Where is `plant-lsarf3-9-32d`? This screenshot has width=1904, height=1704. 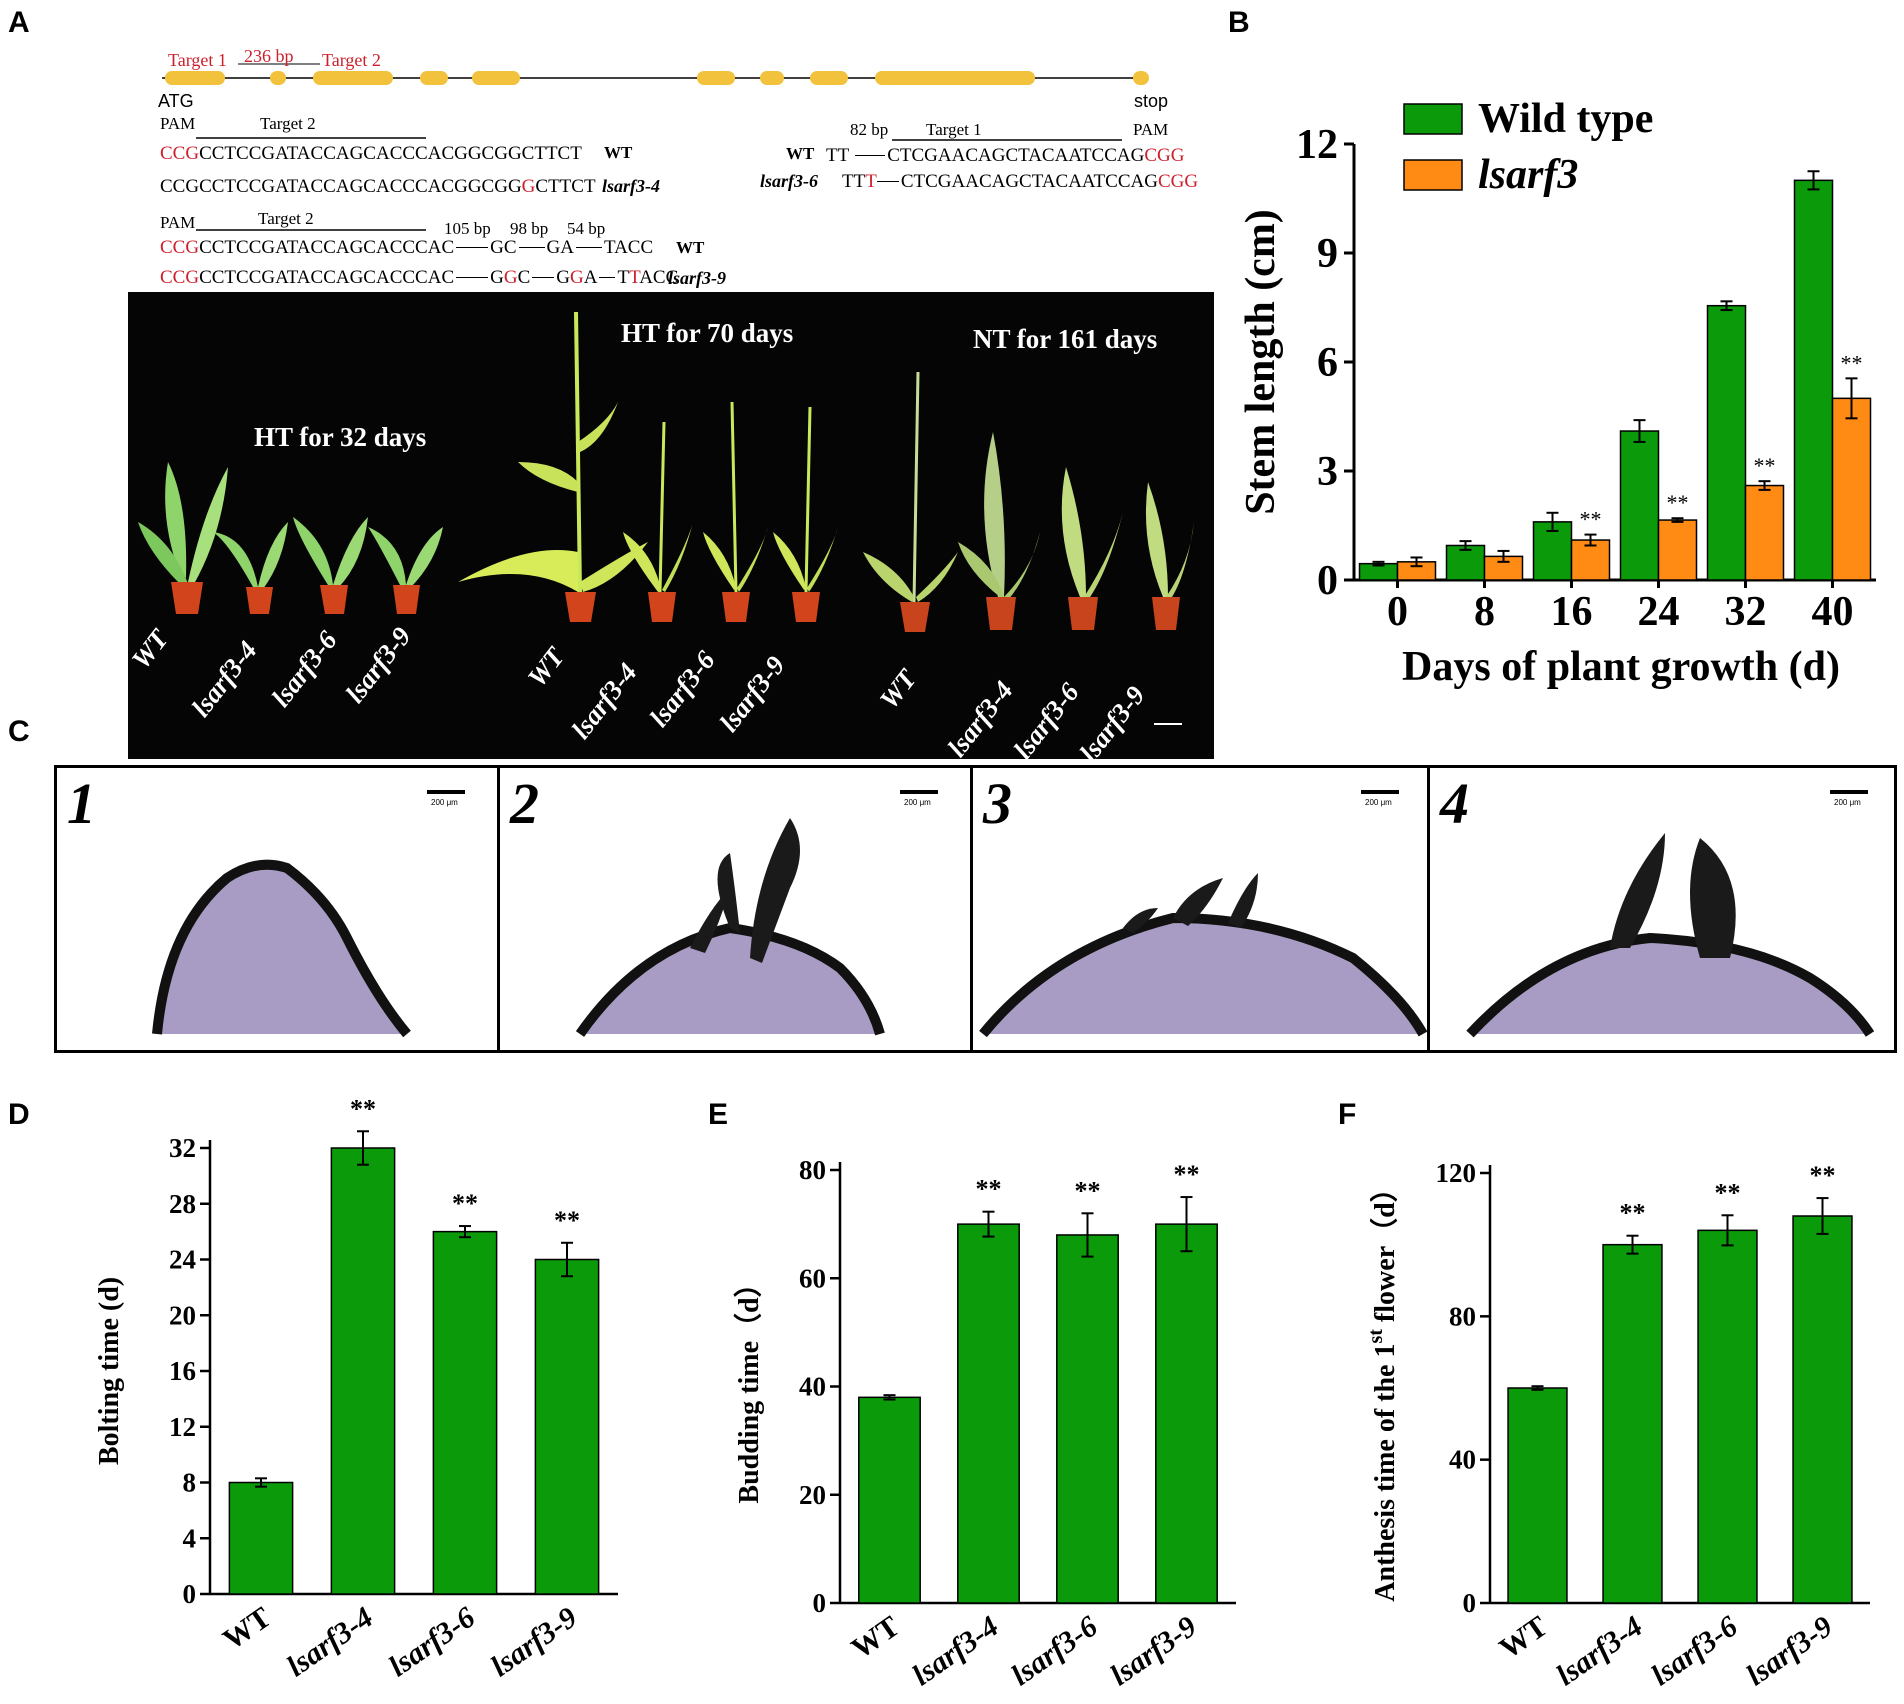
plant-lsarf3-9-32d is located at coordinates (405, 570).